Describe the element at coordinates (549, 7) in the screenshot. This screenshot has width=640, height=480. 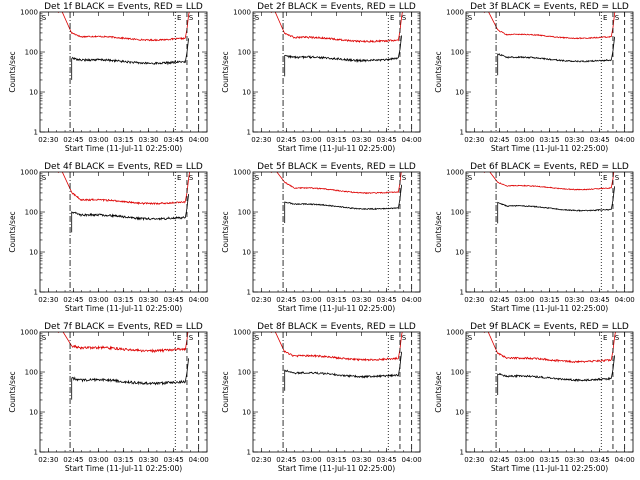
I see `panel-title: Det 3f BLACK = Events, RED = LLD` at that location.